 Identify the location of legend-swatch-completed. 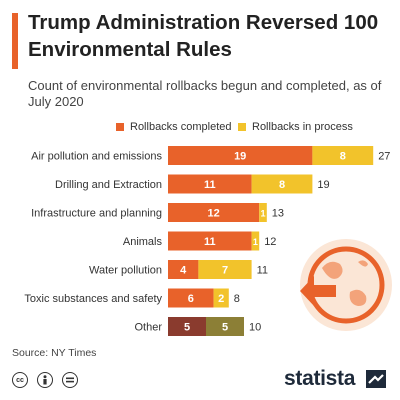
(120, 127).